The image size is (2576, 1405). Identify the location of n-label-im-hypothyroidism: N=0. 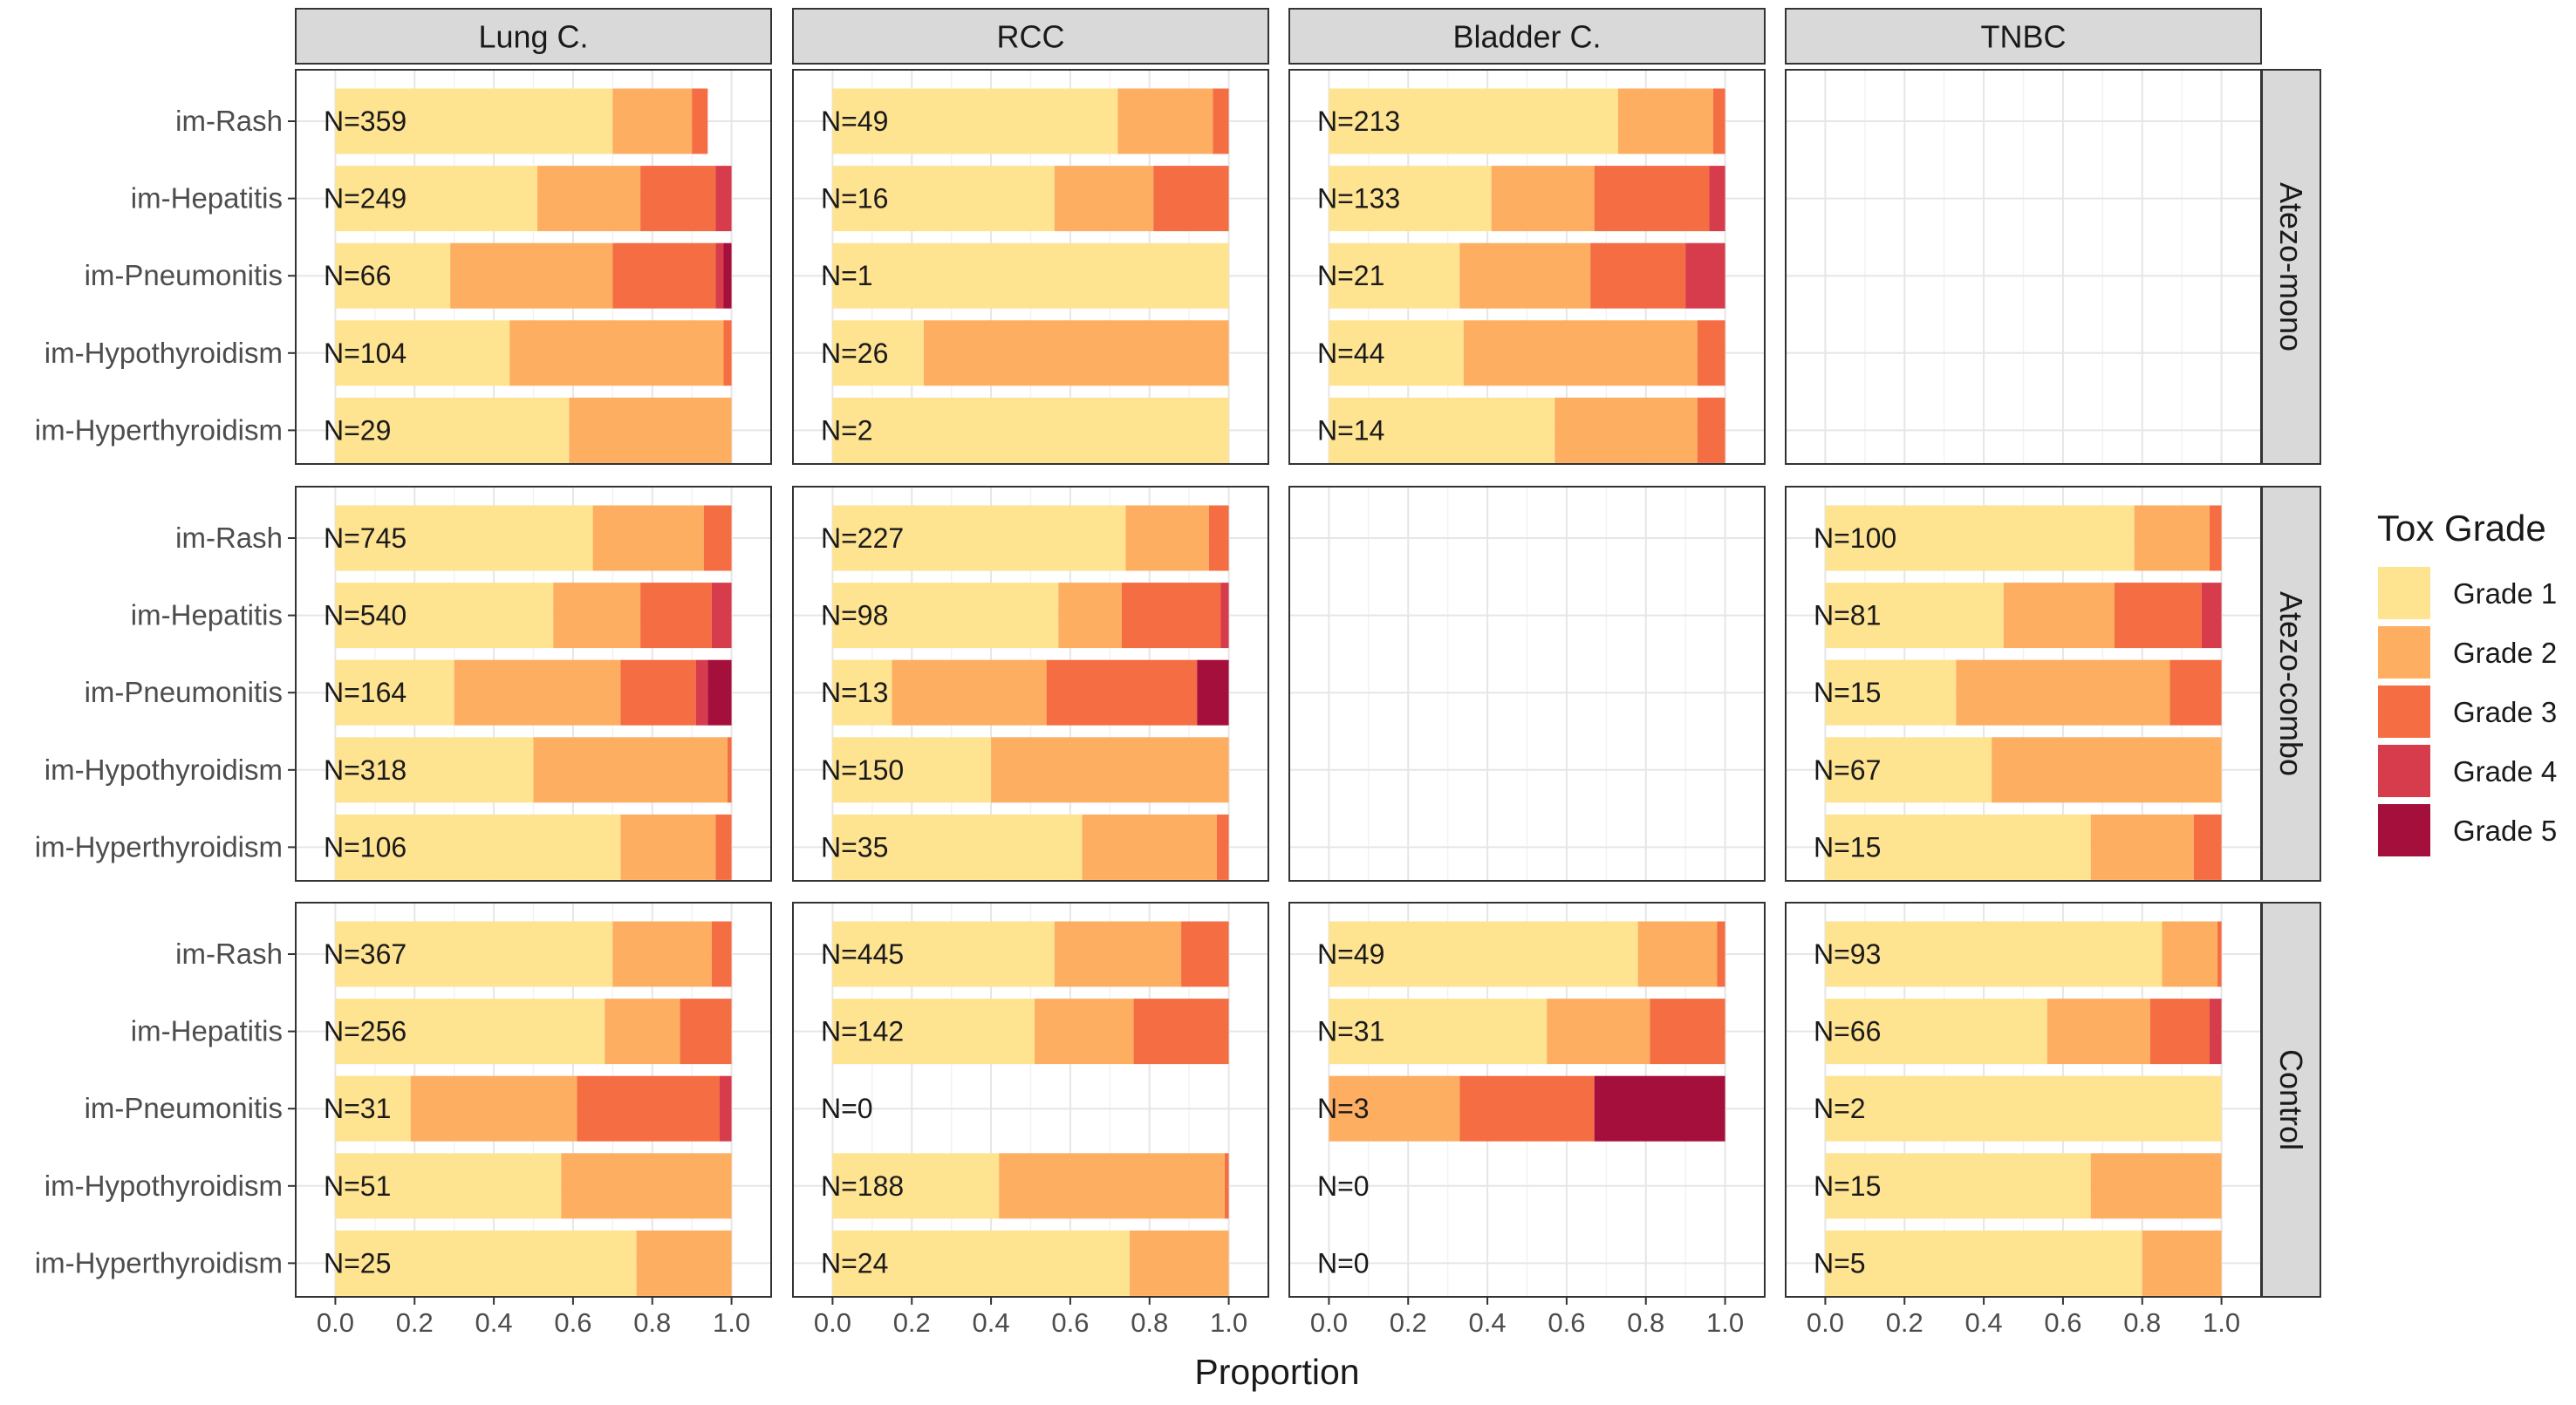
(1343, 1186).